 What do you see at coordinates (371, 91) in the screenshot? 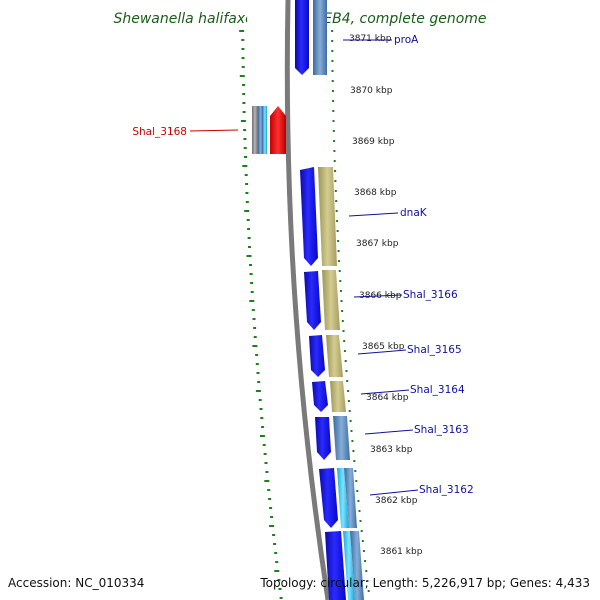
I see `kbp-label-3870: 3870 kbp` at bounding box center [371, 91].